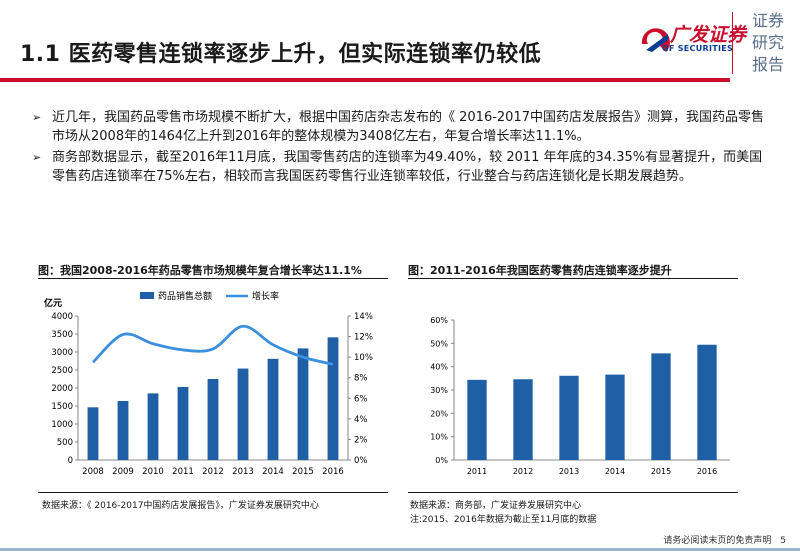 The width and height of the screenshot is (800, 554). What do you see at coordinates (439, 343) in the screenshot?
I see `y-tick-label: 50%` at bounding box center [439, 343].